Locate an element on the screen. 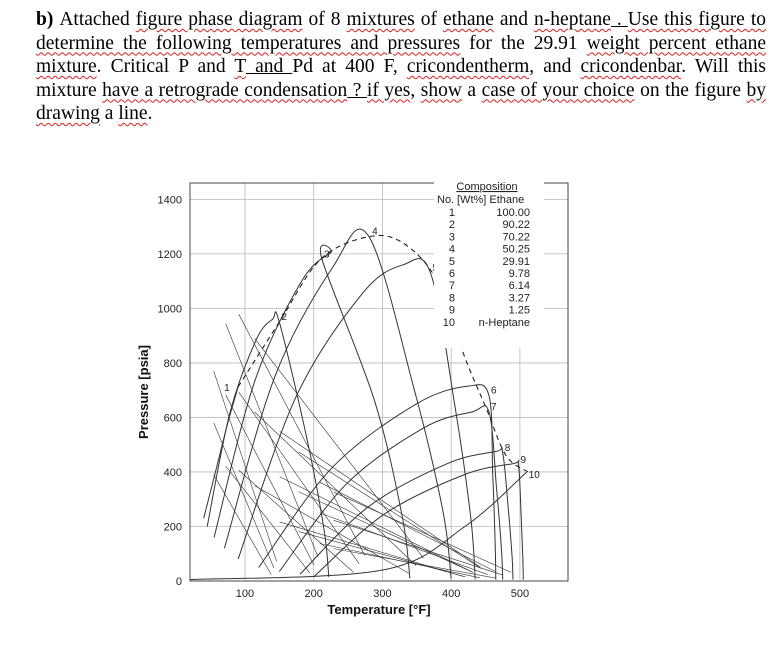  legend-header-no: No. is located at coordinates (445, 200).